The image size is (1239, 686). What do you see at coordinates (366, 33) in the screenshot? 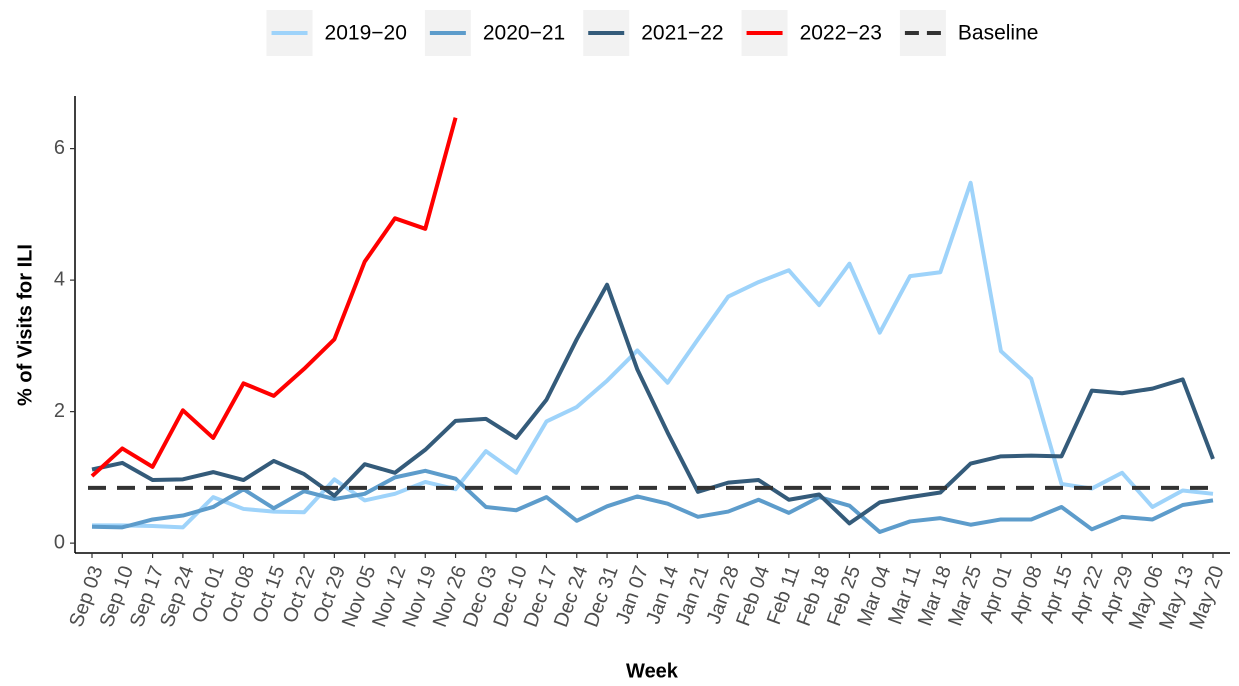
I see `legend-label: 2019−20` at bounding box center [366, 33].